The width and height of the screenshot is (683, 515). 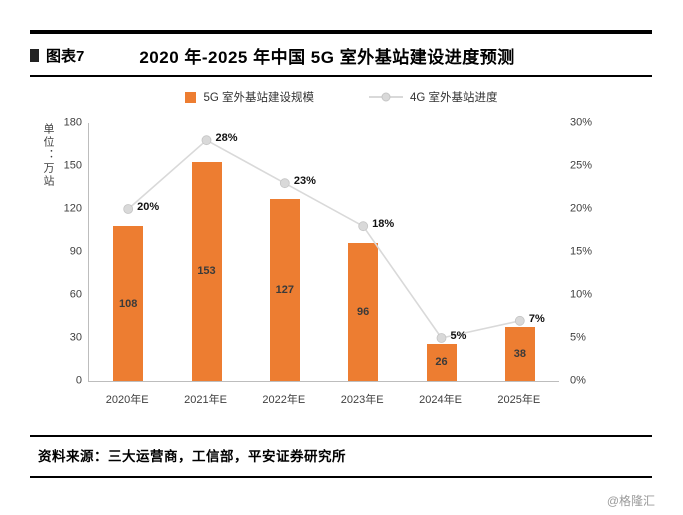 I want to click on line-point-label: 28%, so click(x=226, y=138).